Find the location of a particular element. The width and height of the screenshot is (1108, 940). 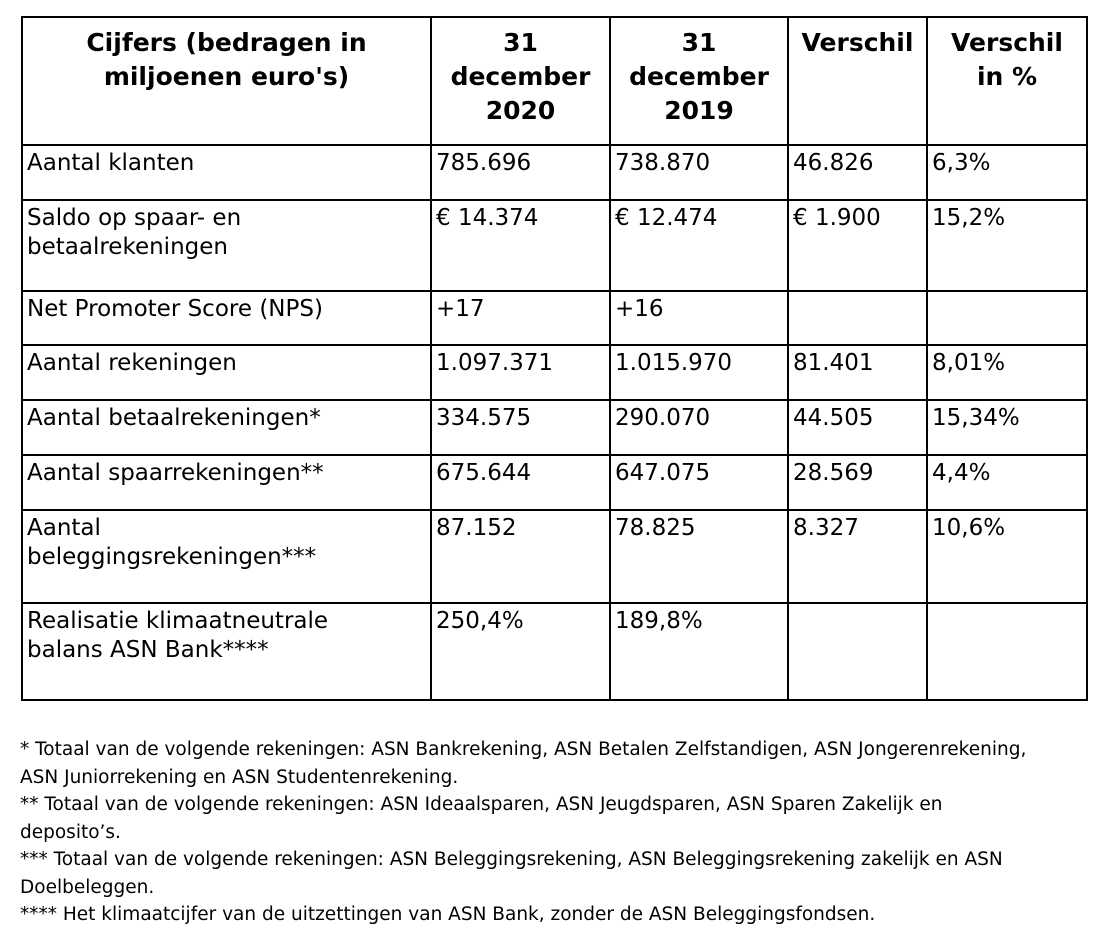

header-cell-verschil: Verschil is located at coordinates (857, 81).